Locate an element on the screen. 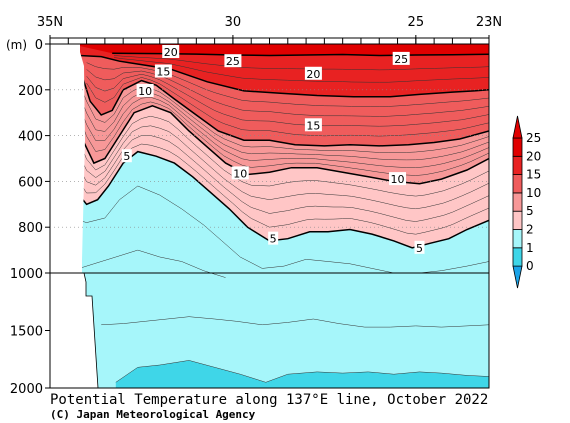 The height and width of the screenshot is (423, 570). land-mask is located at coordinates (74, 216).